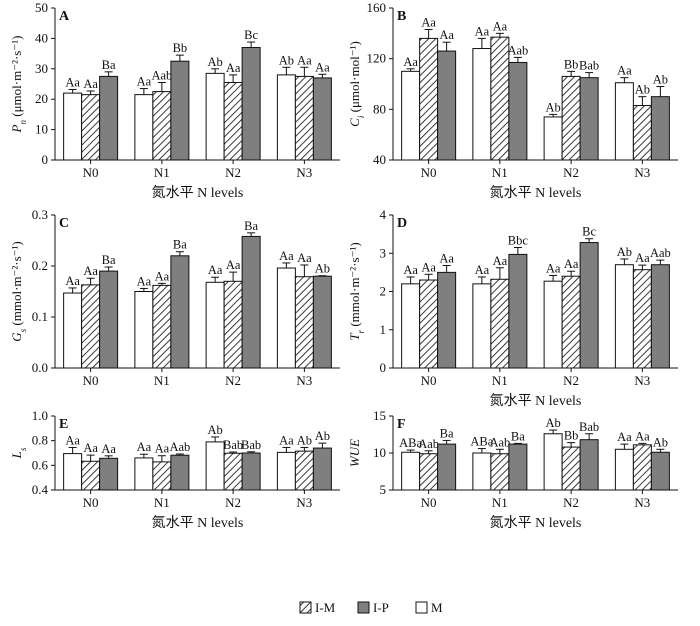 The width and height of the screenshot is (700, 626). Describe the element at coordinates (40, 489) in the screenshot. I see `y-tick-label: 0.4` at that location.